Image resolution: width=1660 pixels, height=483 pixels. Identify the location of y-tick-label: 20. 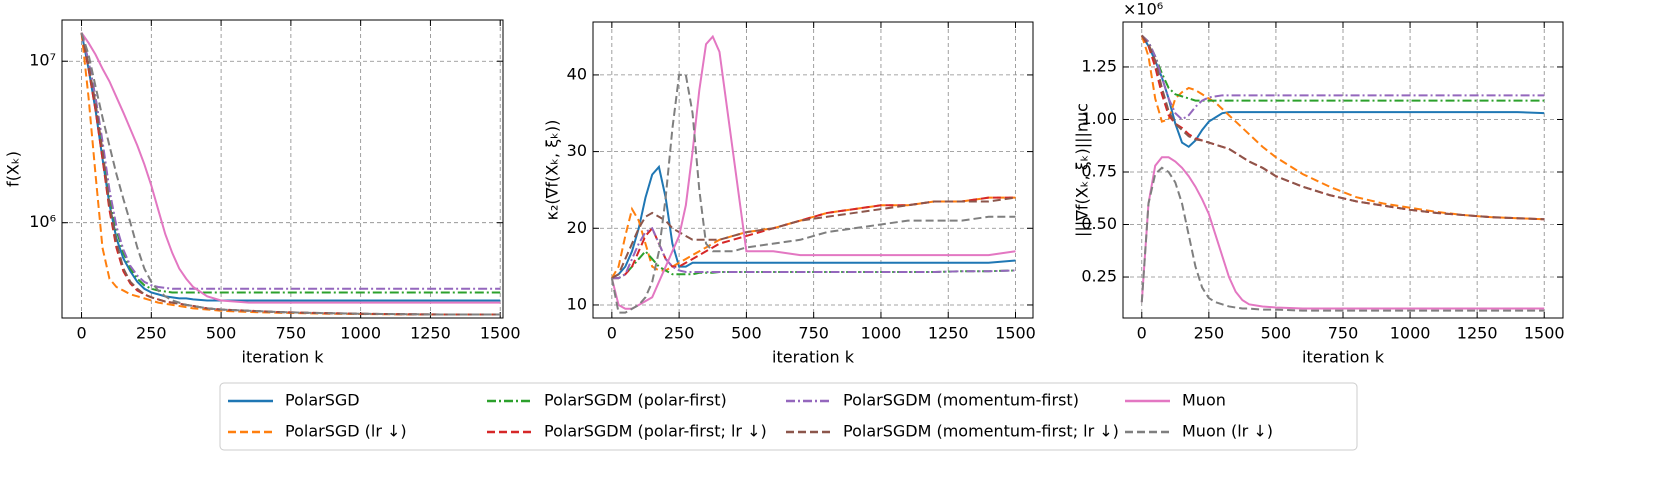
(577, 227).